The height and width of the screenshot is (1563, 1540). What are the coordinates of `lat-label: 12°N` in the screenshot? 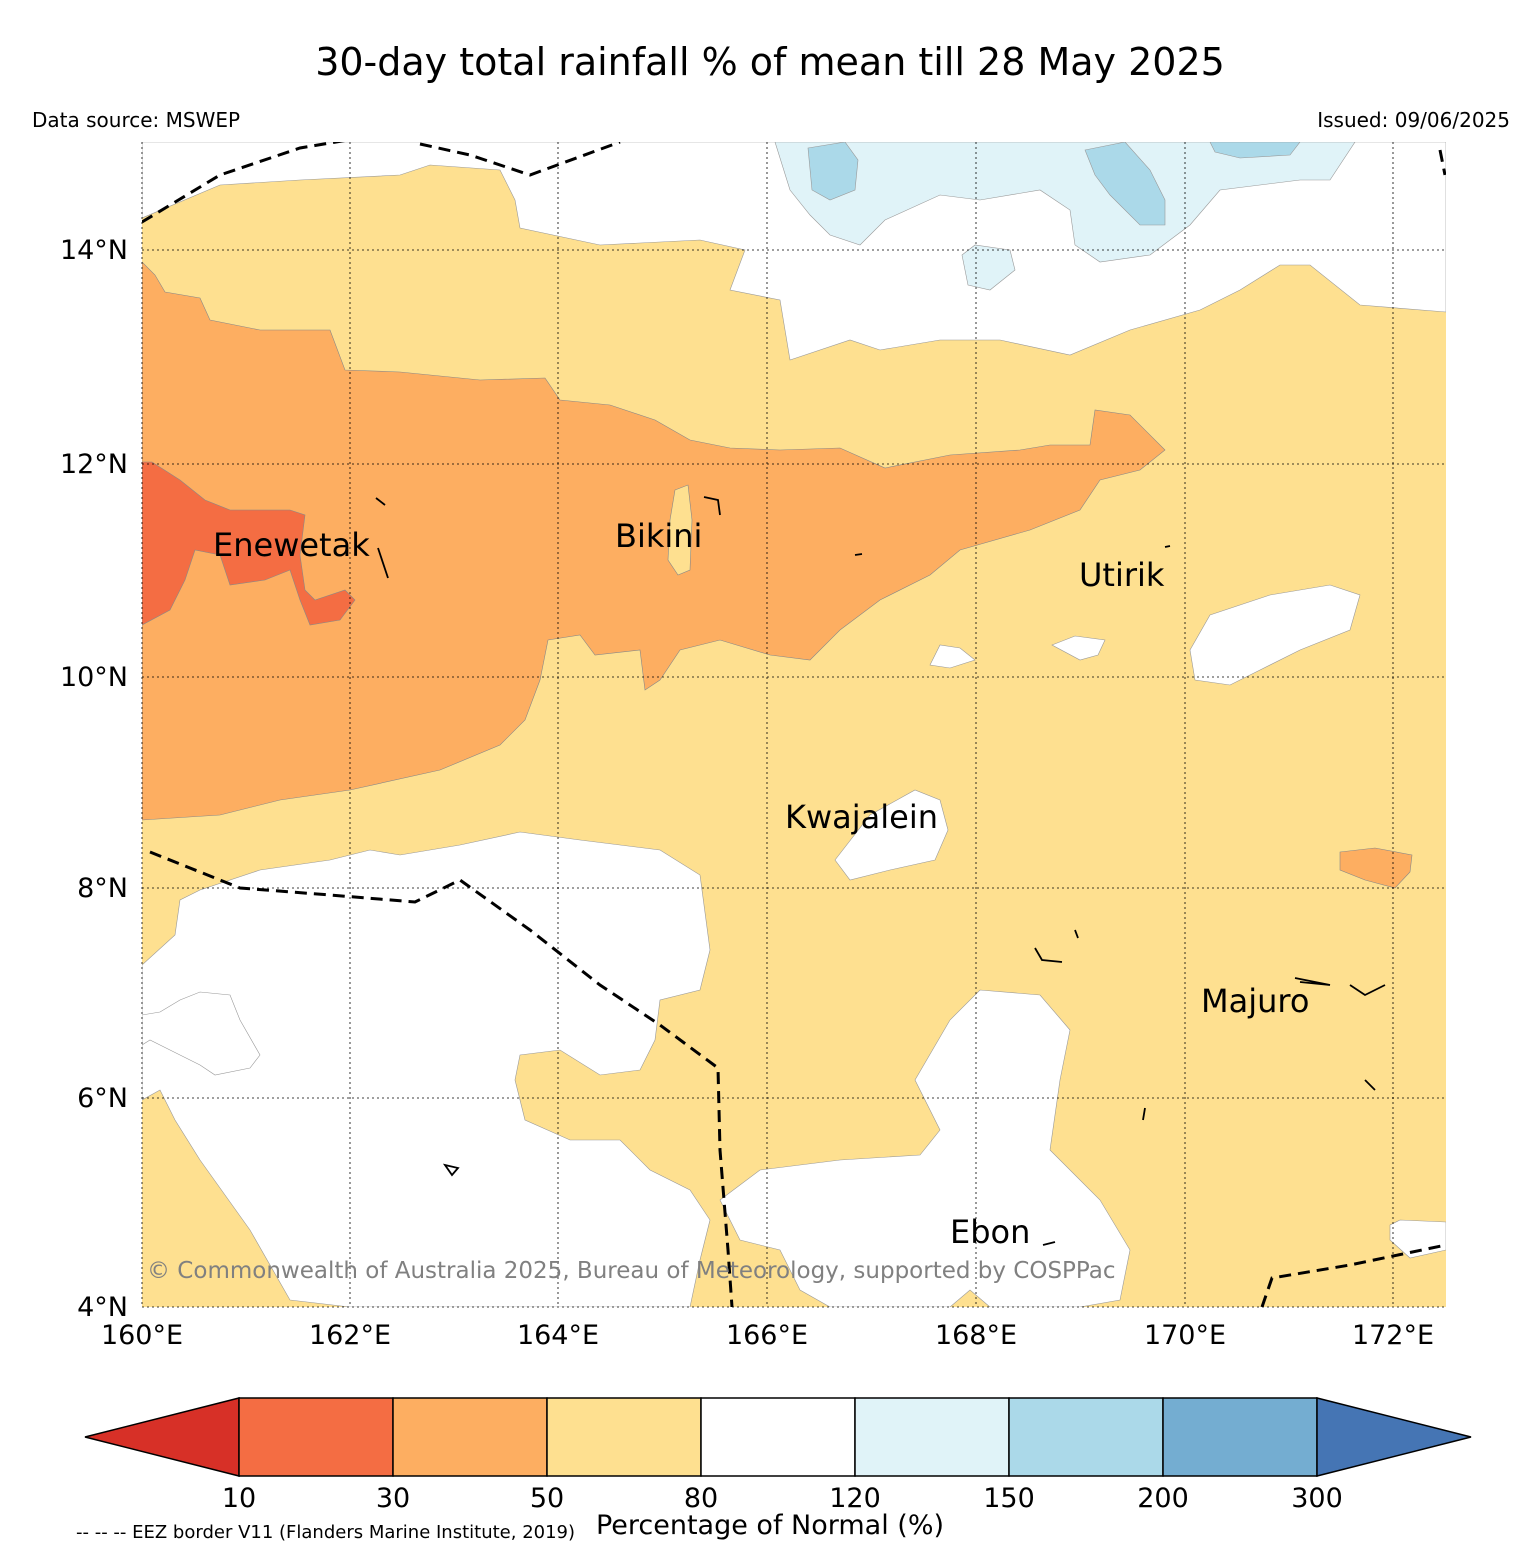 It's located at (94, 464).